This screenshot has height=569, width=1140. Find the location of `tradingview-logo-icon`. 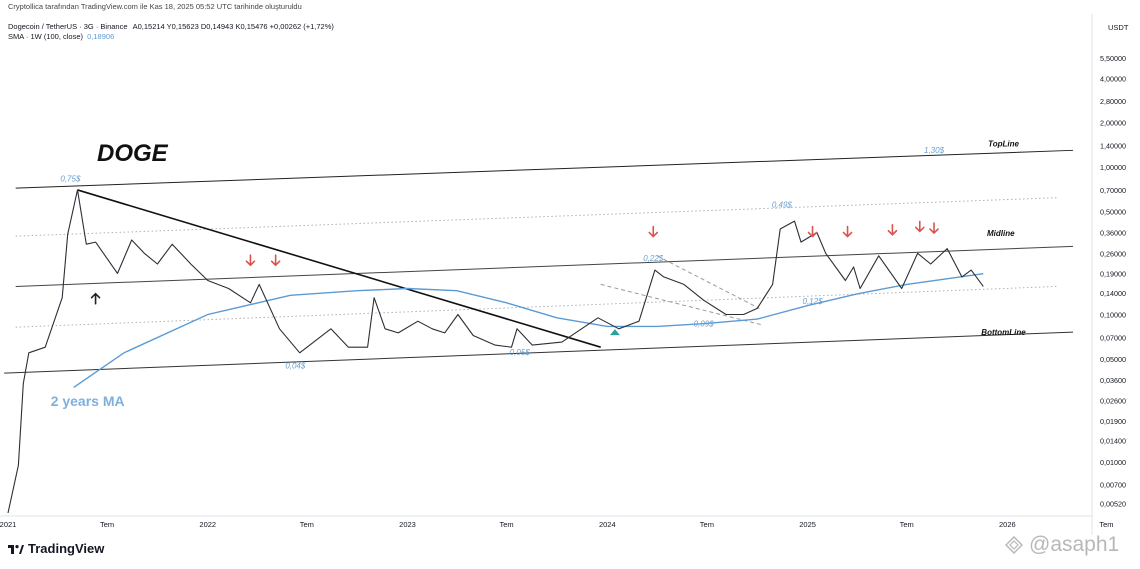

tradingview-logo-icon is located at coordinates (16, 550).